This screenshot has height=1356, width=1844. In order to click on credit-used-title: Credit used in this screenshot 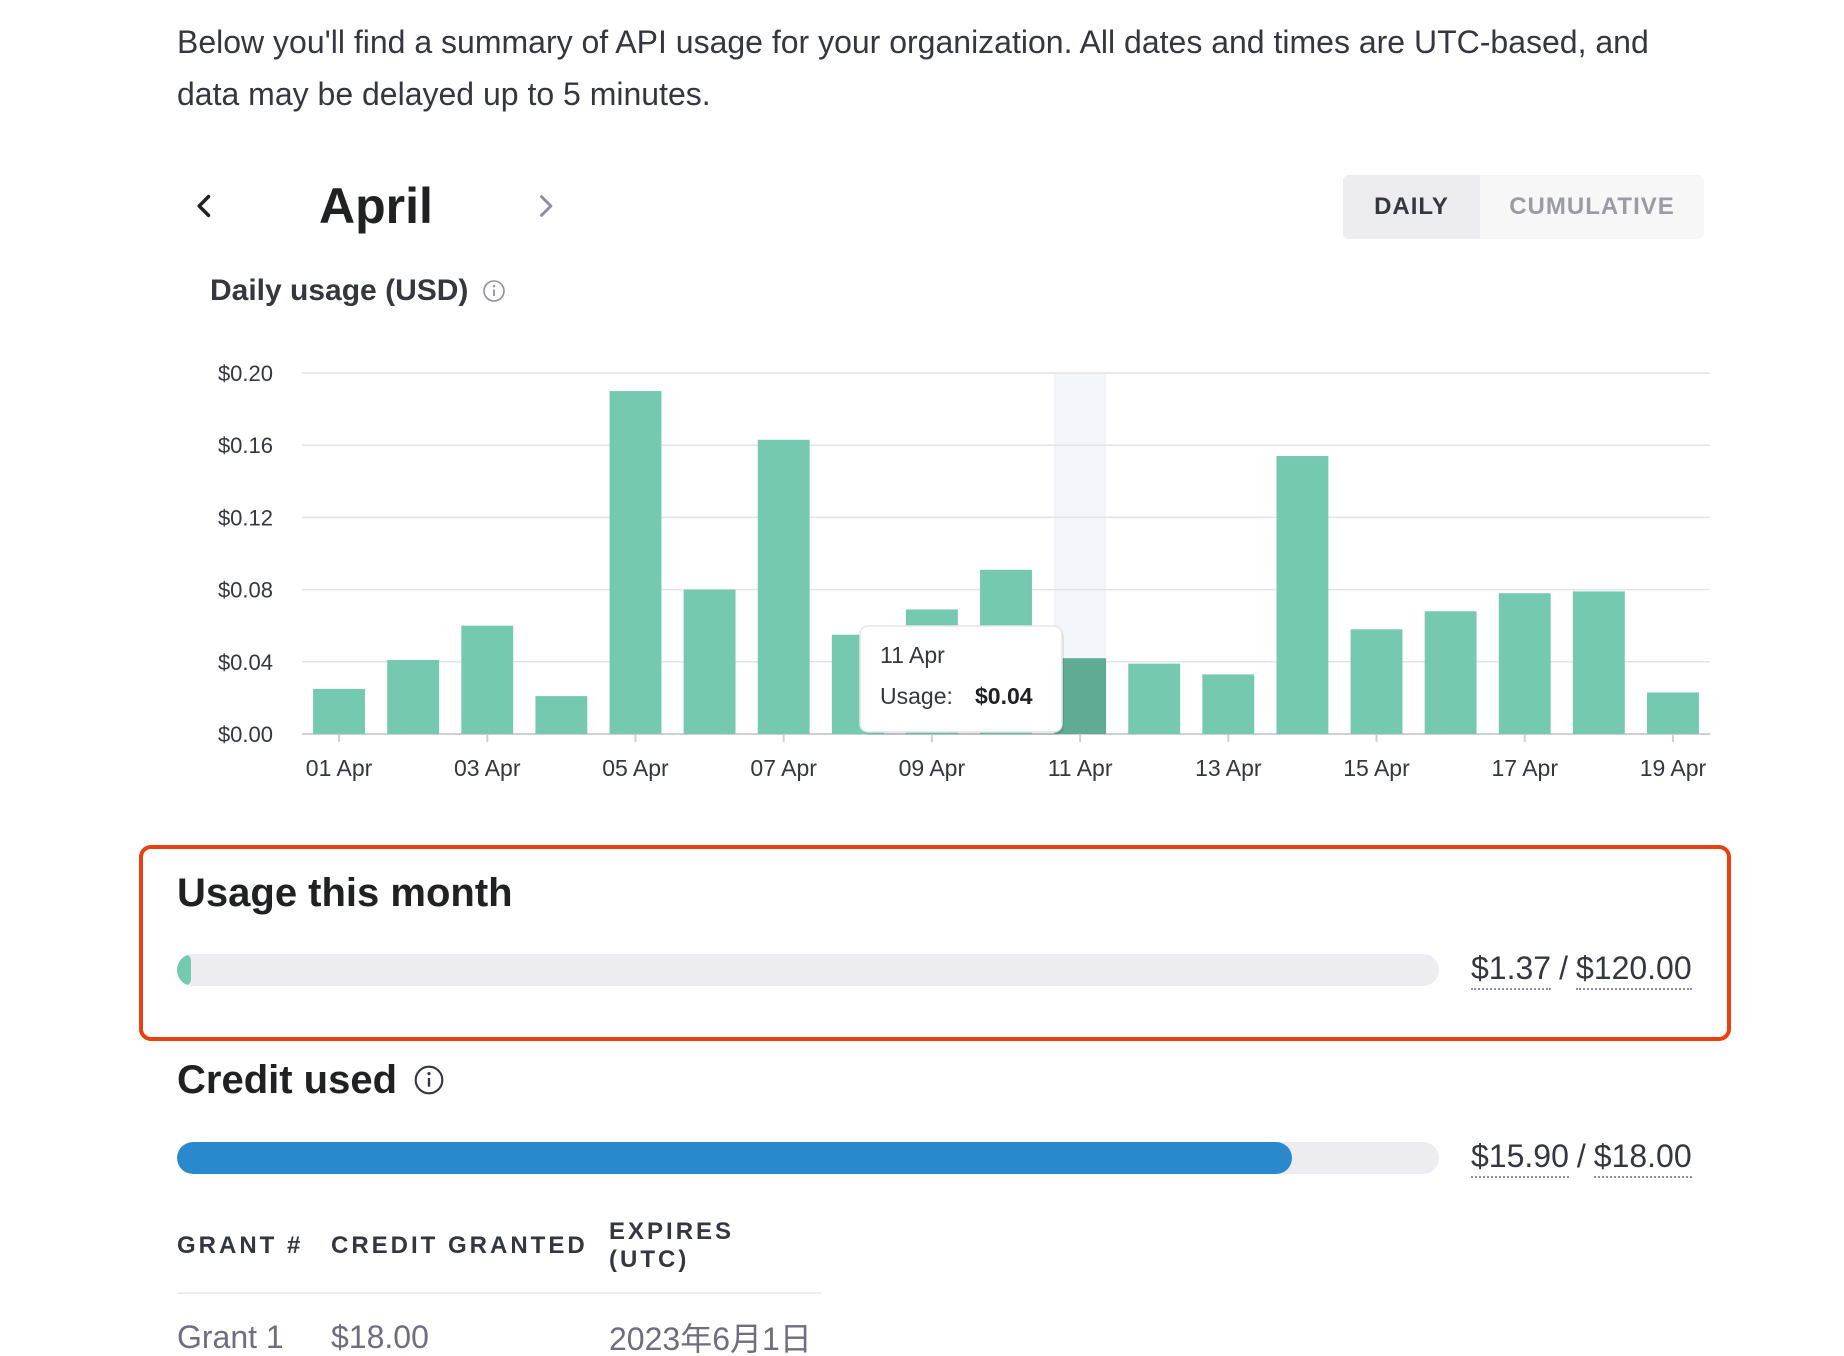, I will do `click(311, 1080)`.